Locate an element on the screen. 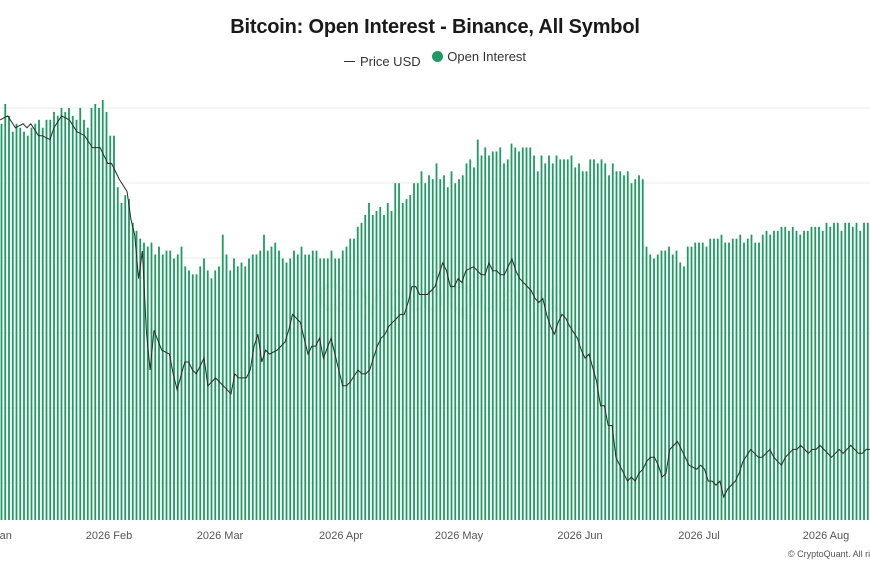 This screenshot has height=570, width=870. x-tick-label: Jan is located at coordinates (6, 536).